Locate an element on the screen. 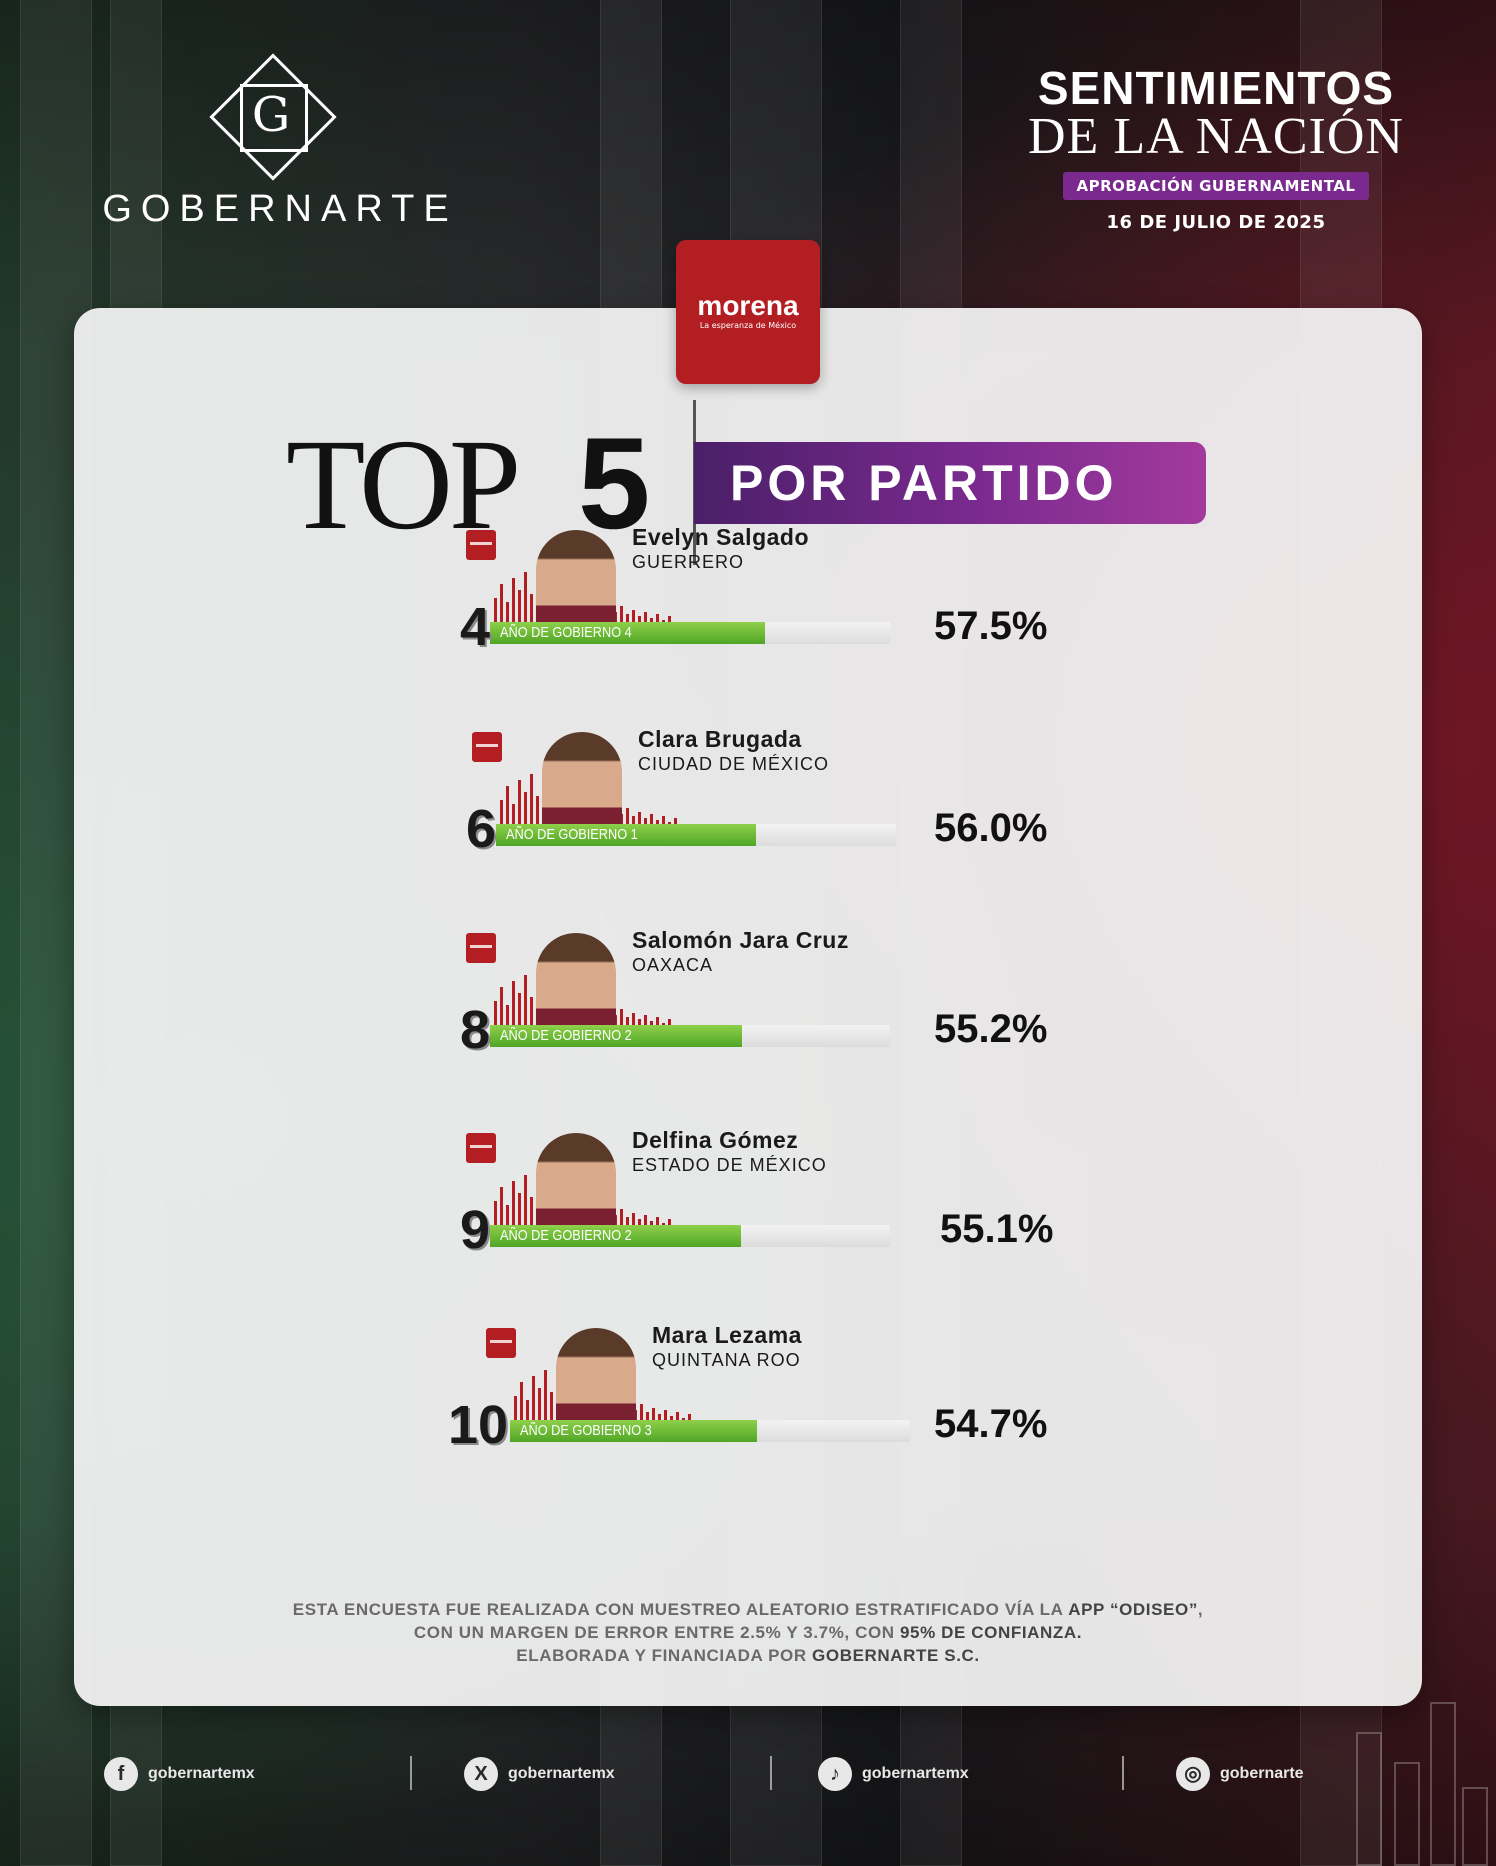 This screenshot has height=1866, width=1496. heading-top: TOP is located at coordinates (403, 485).